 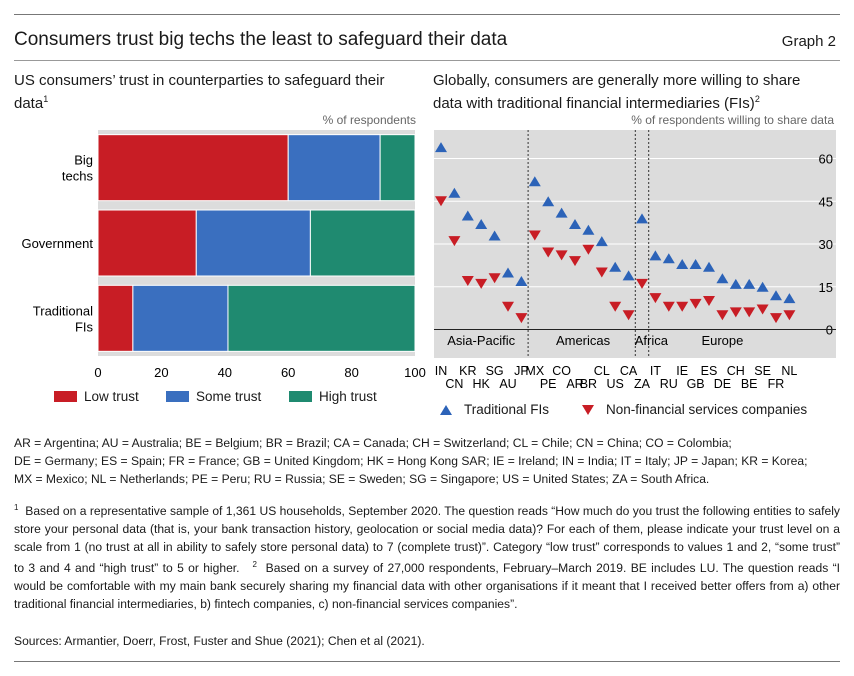 What do you see at coordinates (415, 372) in the screenshot?
I see `x-tick-label: 100` at bounding box center [415, 372].